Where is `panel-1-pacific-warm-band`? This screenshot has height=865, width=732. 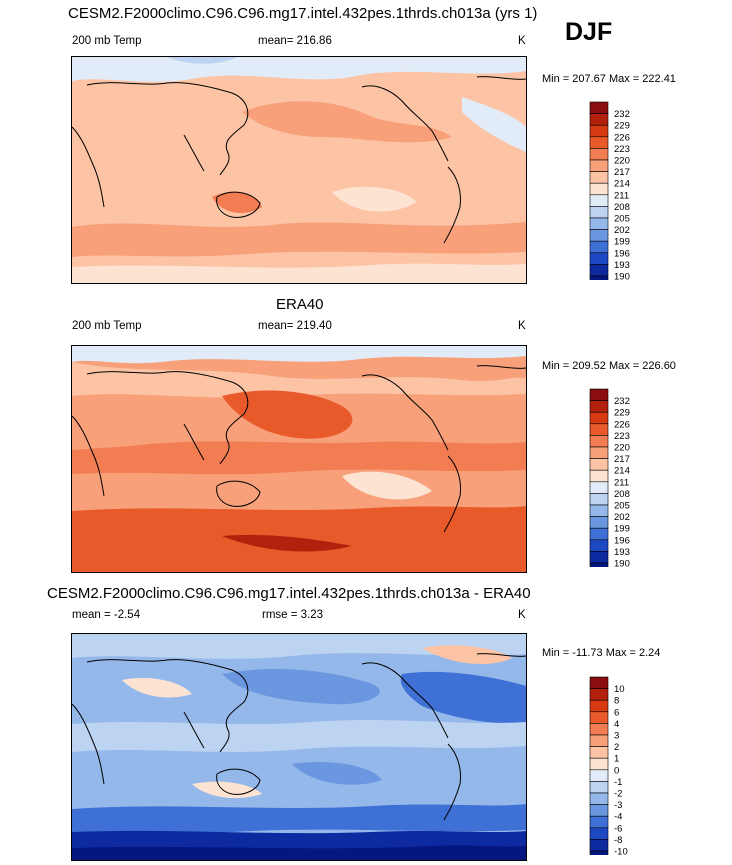
panel-1-pacific-warm-band is located at coordinates (347, 122).